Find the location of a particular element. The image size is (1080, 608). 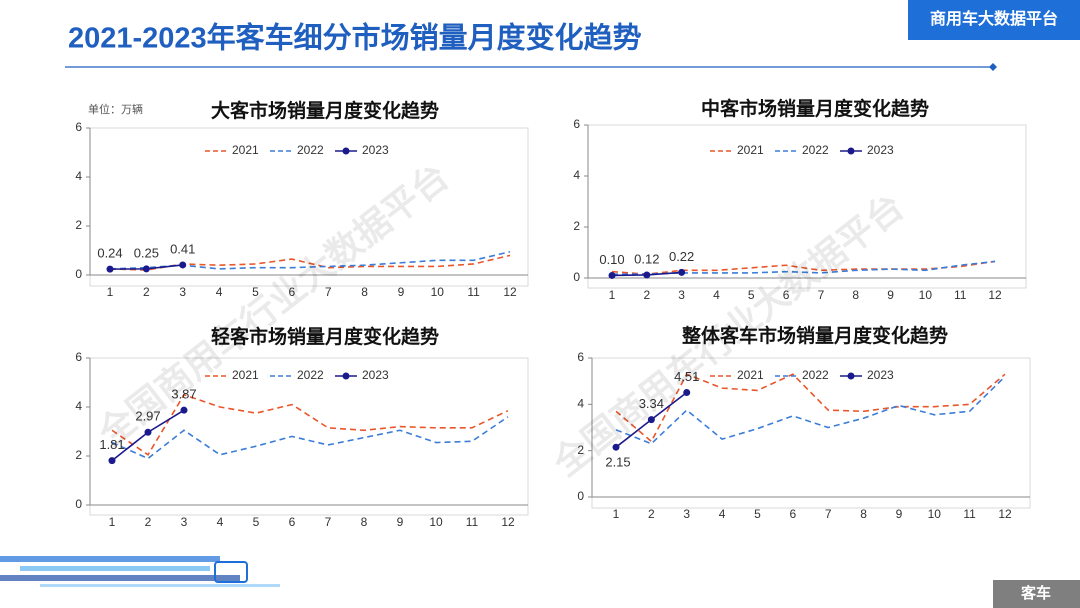

data-label: 0.24 is located at coordinates (109, 253).